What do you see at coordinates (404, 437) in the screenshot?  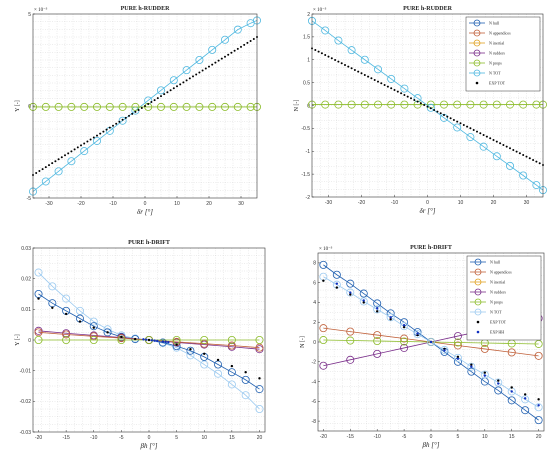 I see `x-tick-label: -5` at bounding box center [404, 437].